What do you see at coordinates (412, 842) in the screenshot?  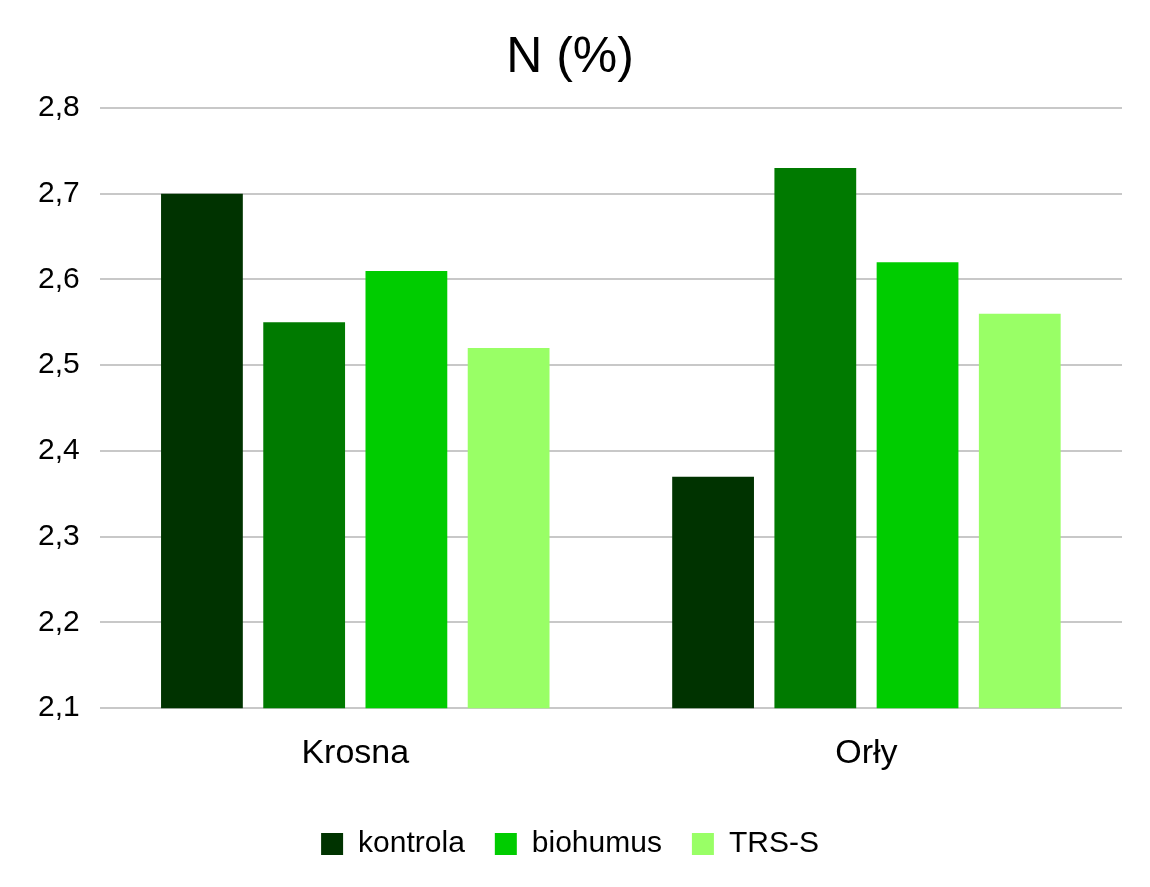 I see `legend-label: kontrola` at bounding box center [412, 842].